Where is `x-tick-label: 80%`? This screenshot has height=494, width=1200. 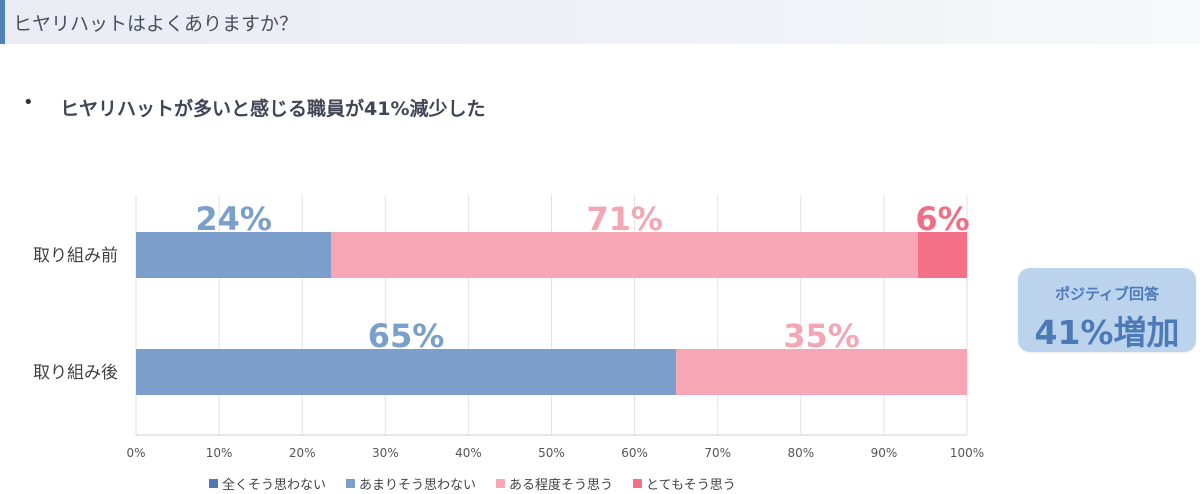
x-tick-label: 80% is located at coordinates (800, 453).